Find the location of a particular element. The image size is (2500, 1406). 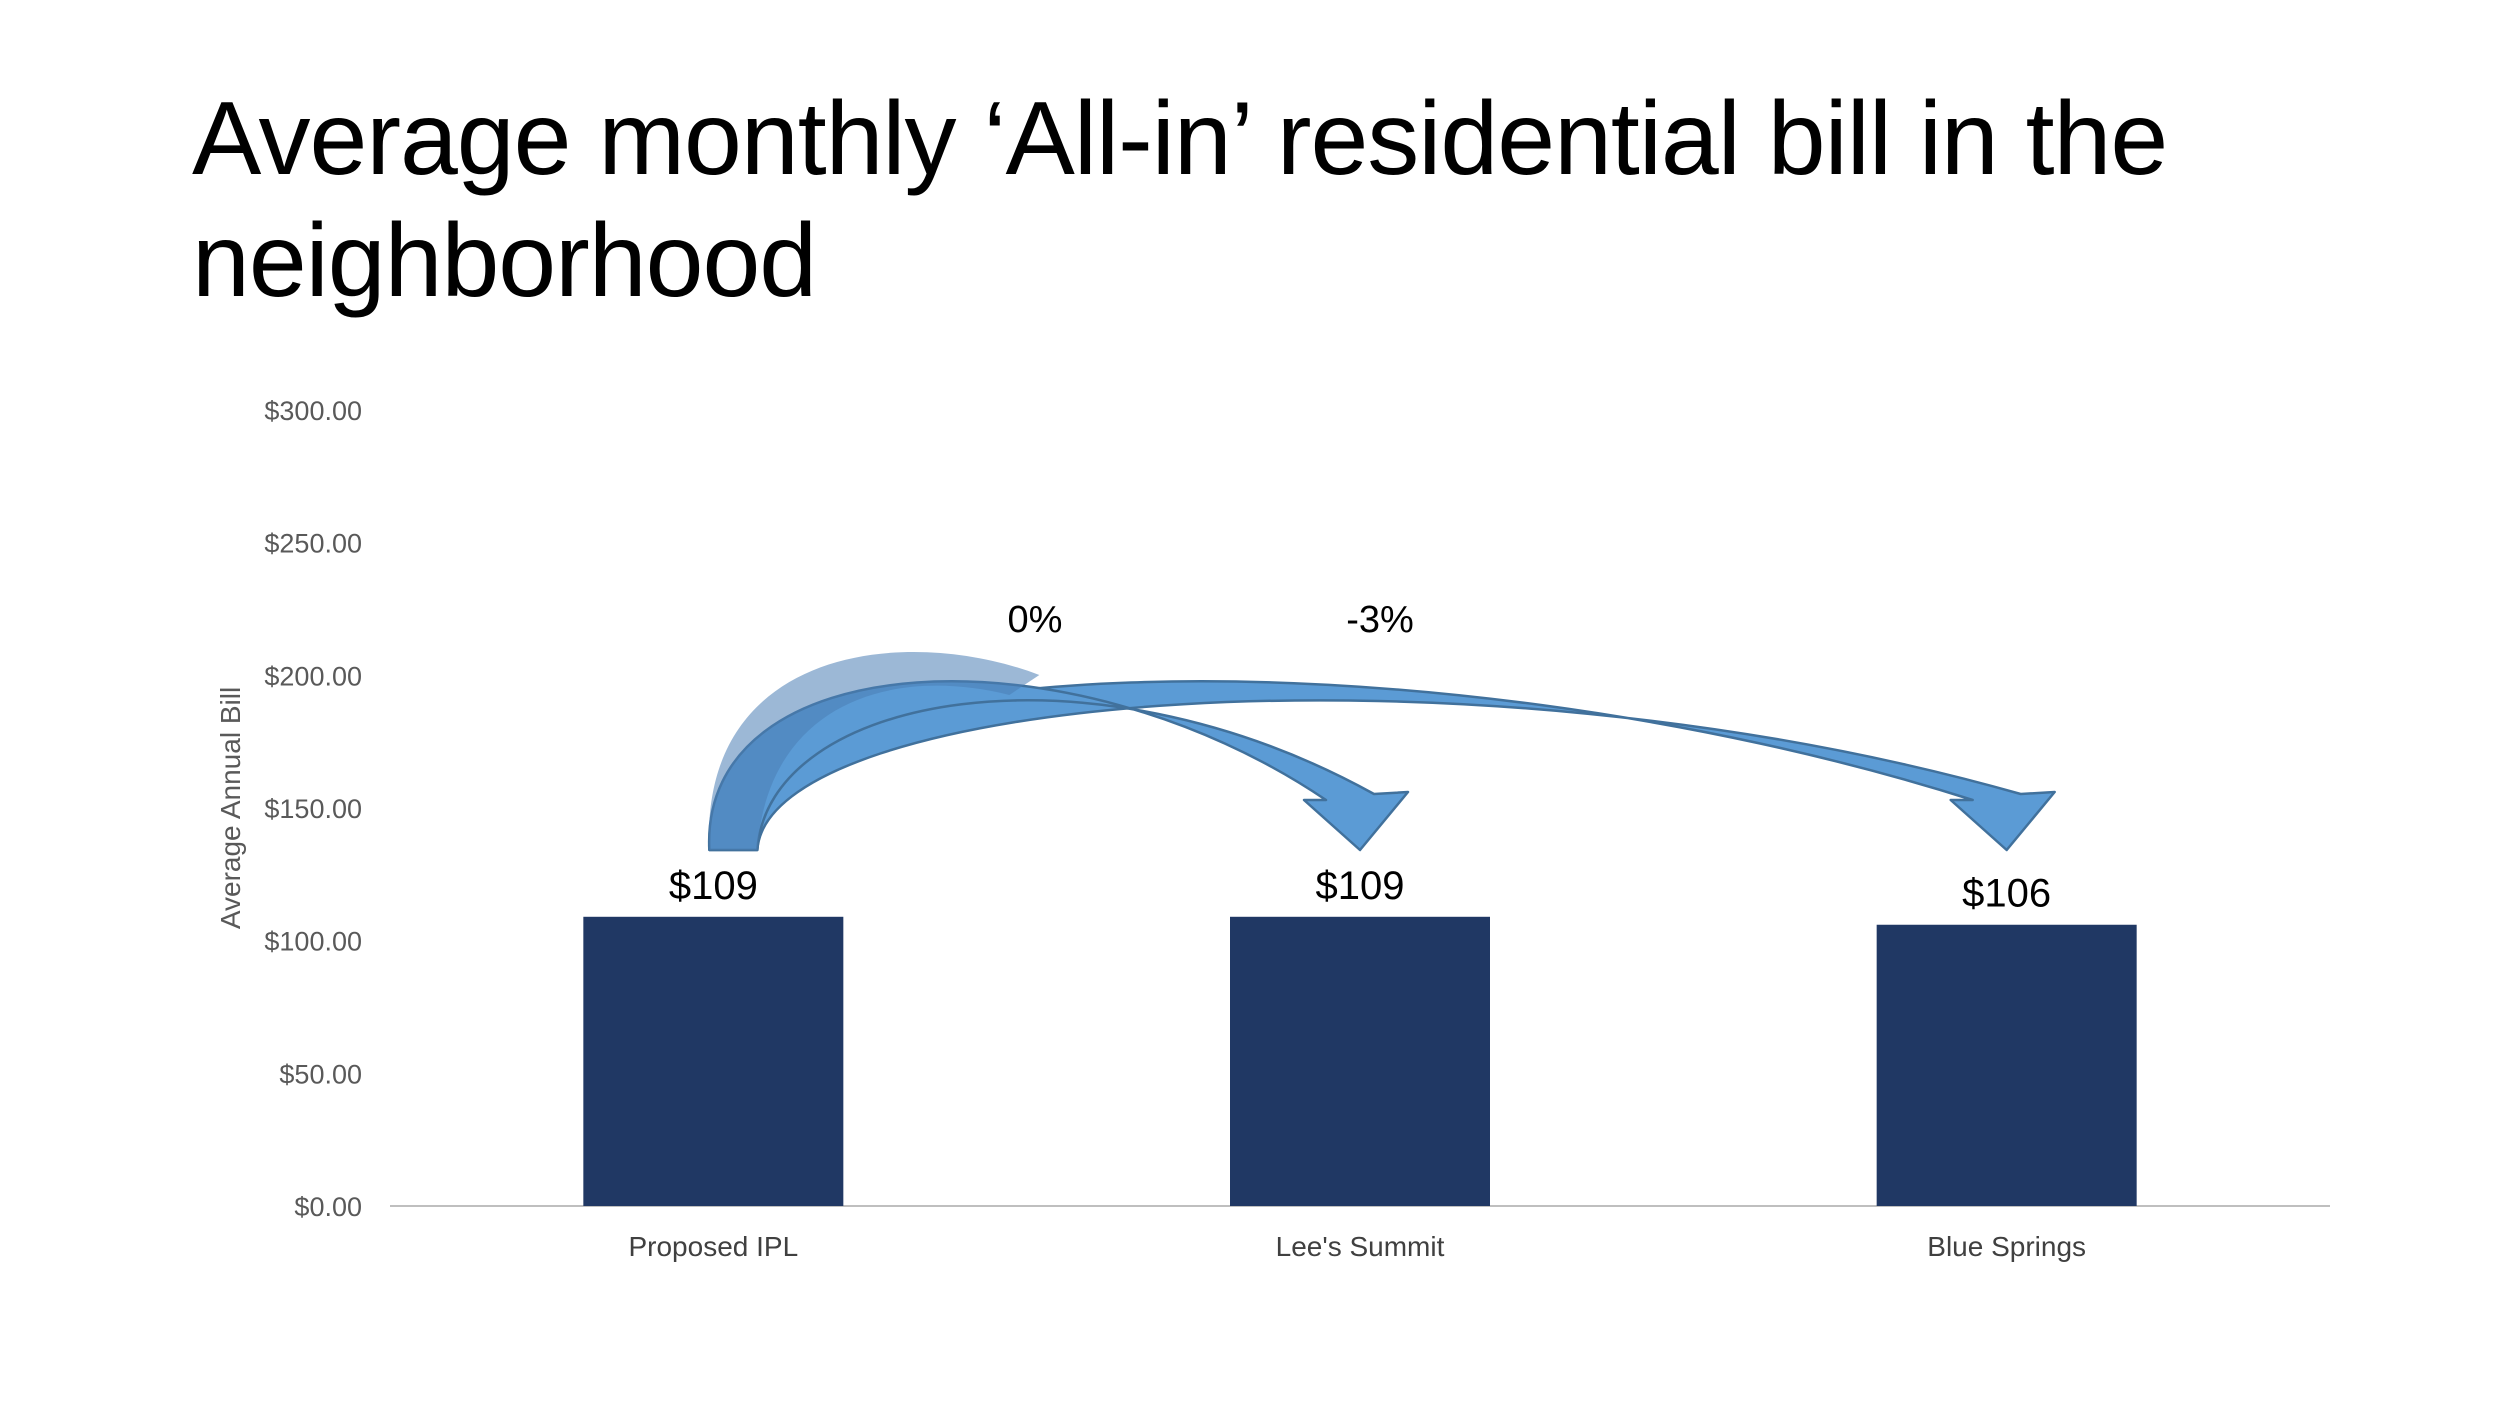

y-tick-label: $150.00 is located at coordinates (313, 809).